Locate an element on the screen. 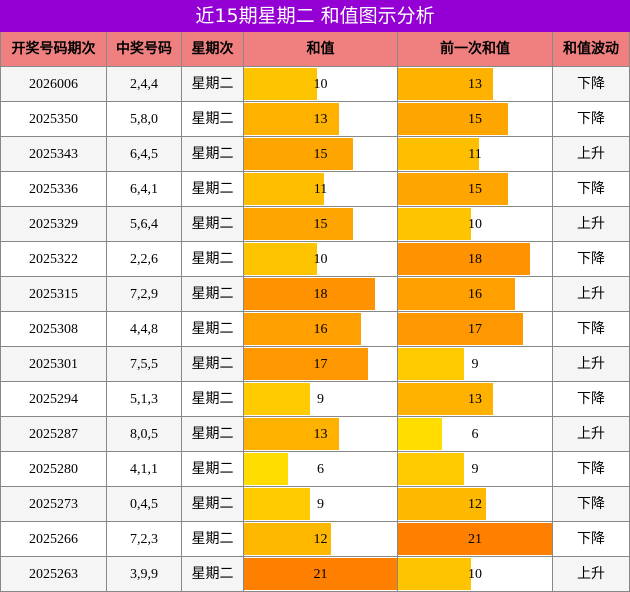  header-cell: 和值波动 is located at coordinates (591, 49).